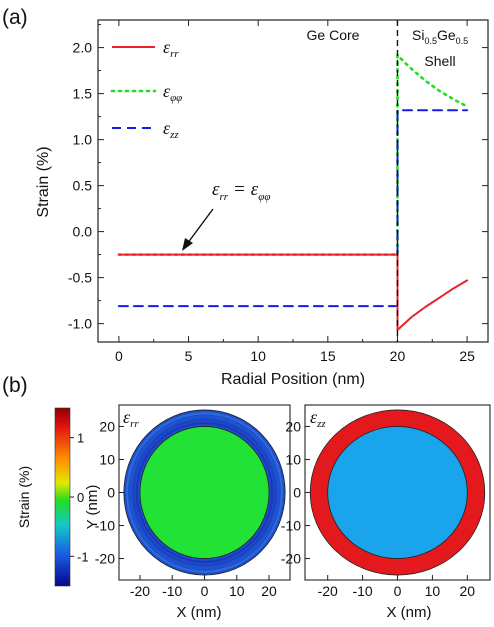 Image resolution: width=494 pixels, height=627 pixels. I want to click on y-tick-label: 2.0, so click(83, 48).